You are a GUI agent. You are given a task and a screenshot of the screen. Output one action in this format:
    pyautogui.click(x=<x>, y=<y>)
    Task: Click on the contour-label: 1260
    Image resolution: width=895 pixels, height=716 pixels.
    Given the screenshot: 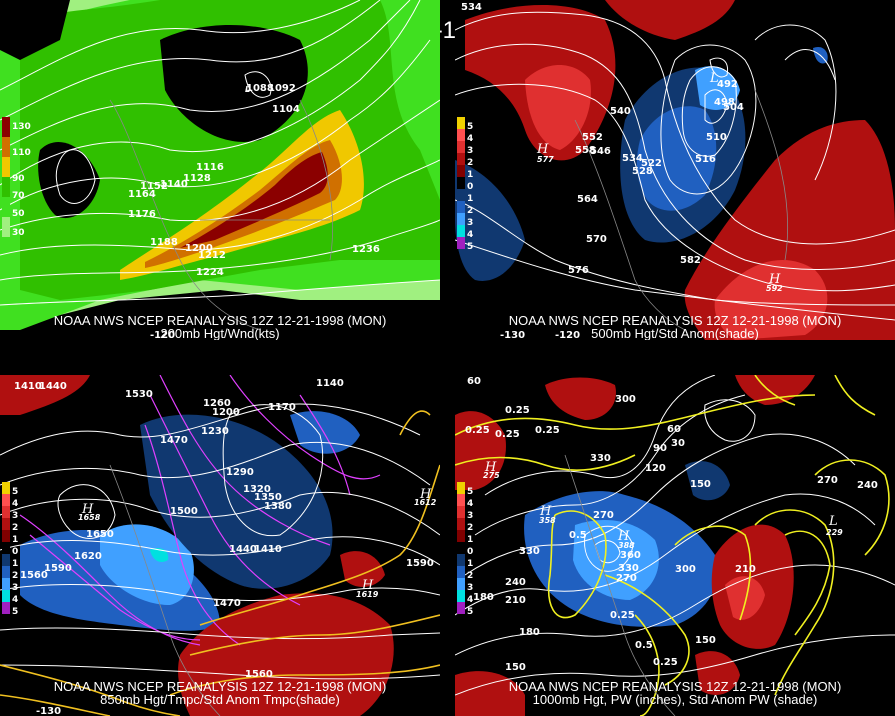 What is the action you would take?
    pyautogui.click(x=217, y=403)
    